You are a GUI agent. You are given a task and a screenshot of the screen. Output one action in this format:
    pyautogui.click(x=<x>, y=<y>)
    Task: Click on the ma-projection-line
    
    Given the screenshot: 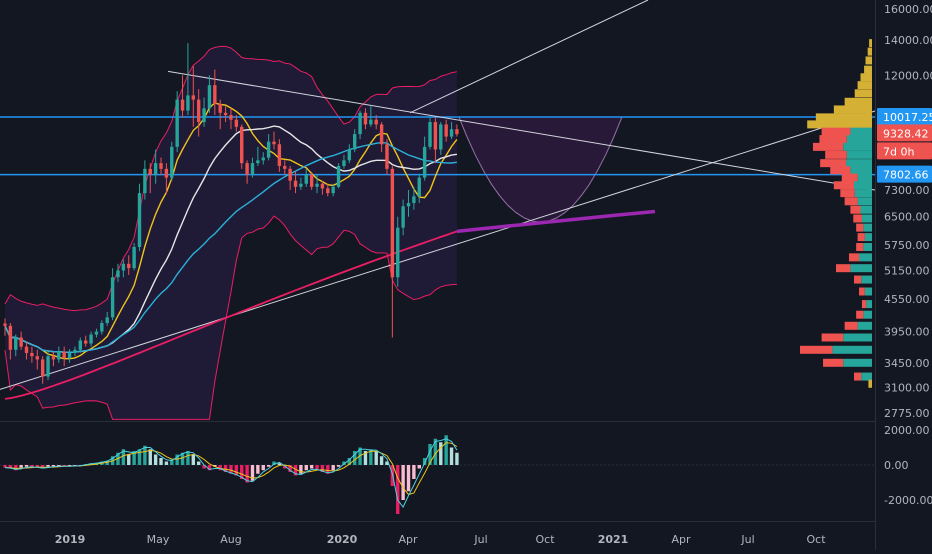 What is the action you would take?
    pyautogui.click(x=556, y=221)
    